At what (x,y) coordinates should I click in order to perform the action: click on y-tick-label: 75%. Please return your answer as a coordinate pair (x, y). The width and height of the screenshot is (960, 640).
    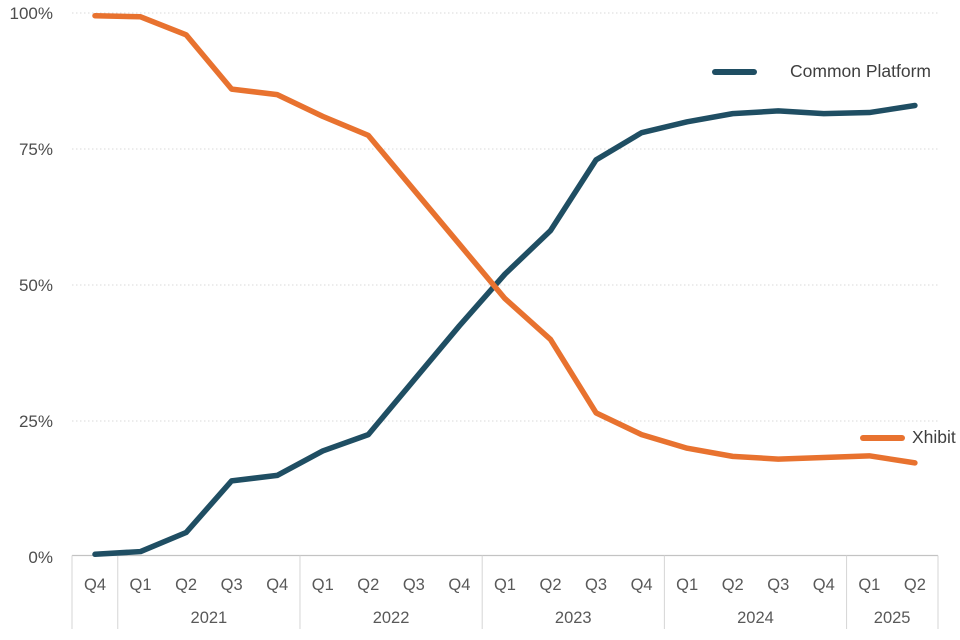
    Looking at the image, I should click on (36, 149).